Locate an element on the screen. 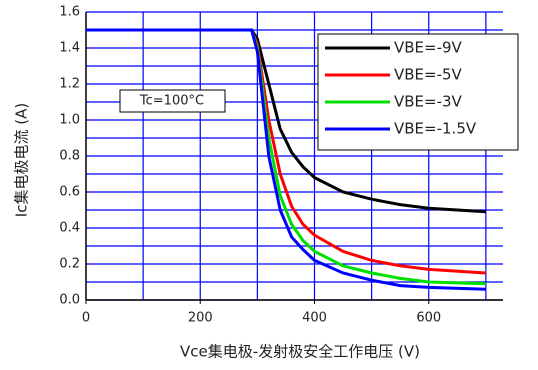 This screenshot has width=538, height=370. y-tick-label: 0.4 is located at coordinates (69, 228).